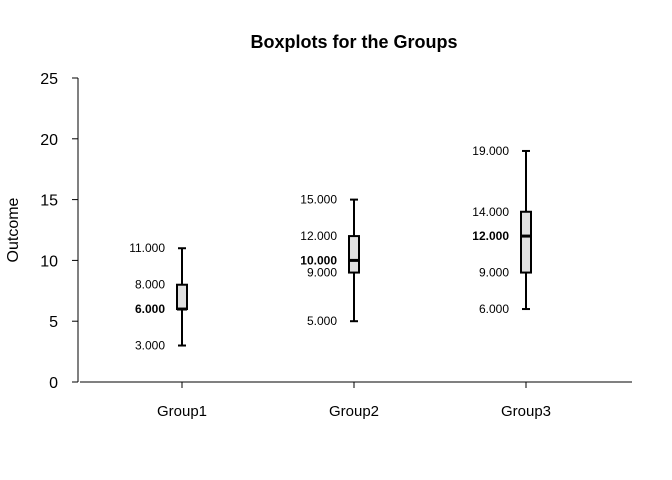 Image resolution: width=672 pixels, height=480 pixels. Describe the element at coordinates (150, 309) in the screenshot. I see `value-label-group1-6: 6.000` at that location.